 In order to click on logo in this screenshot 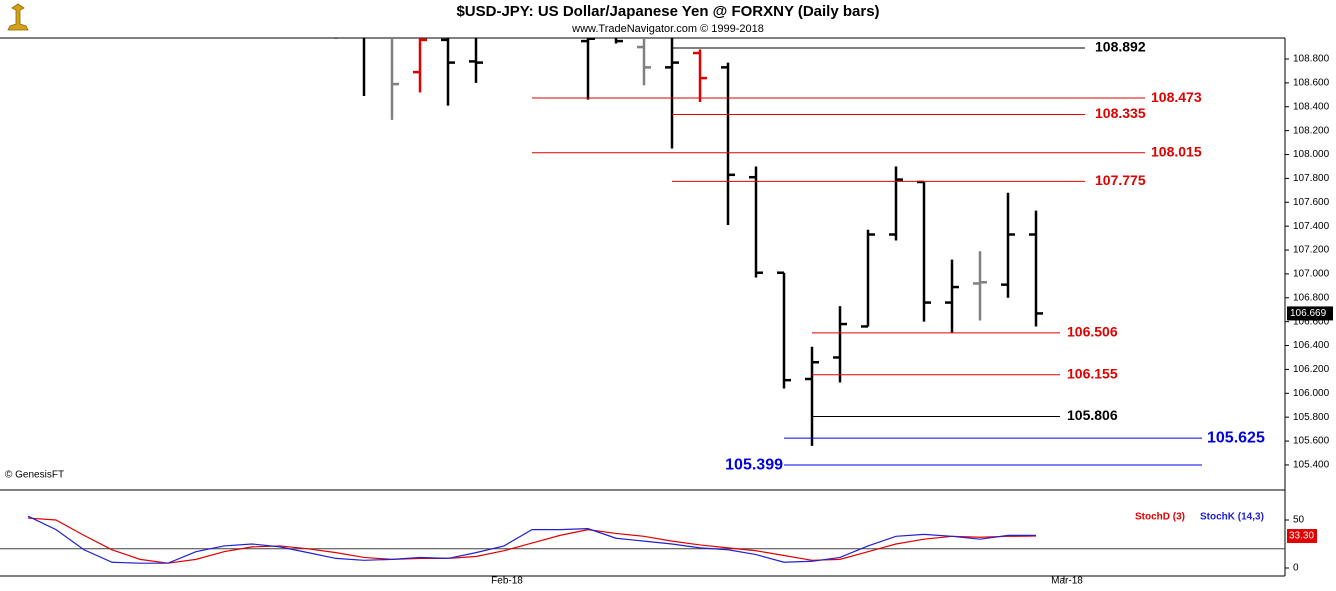, I will do `click(18, 17)`.